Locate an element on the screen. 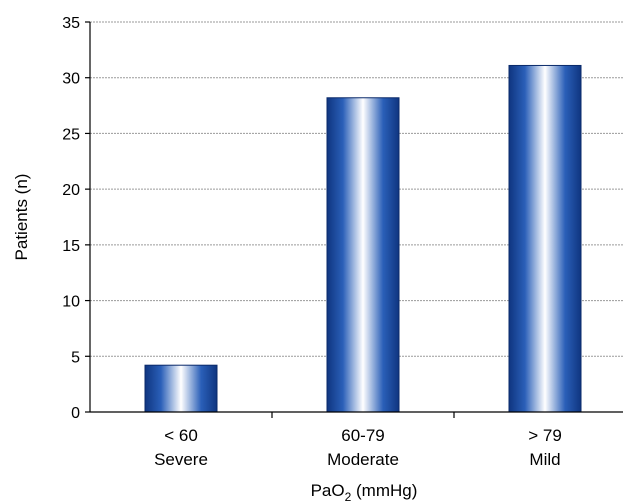 The width and height of the screenshot is (623, 502). y-tick-label: 20 is located at coordinates (71, 190).